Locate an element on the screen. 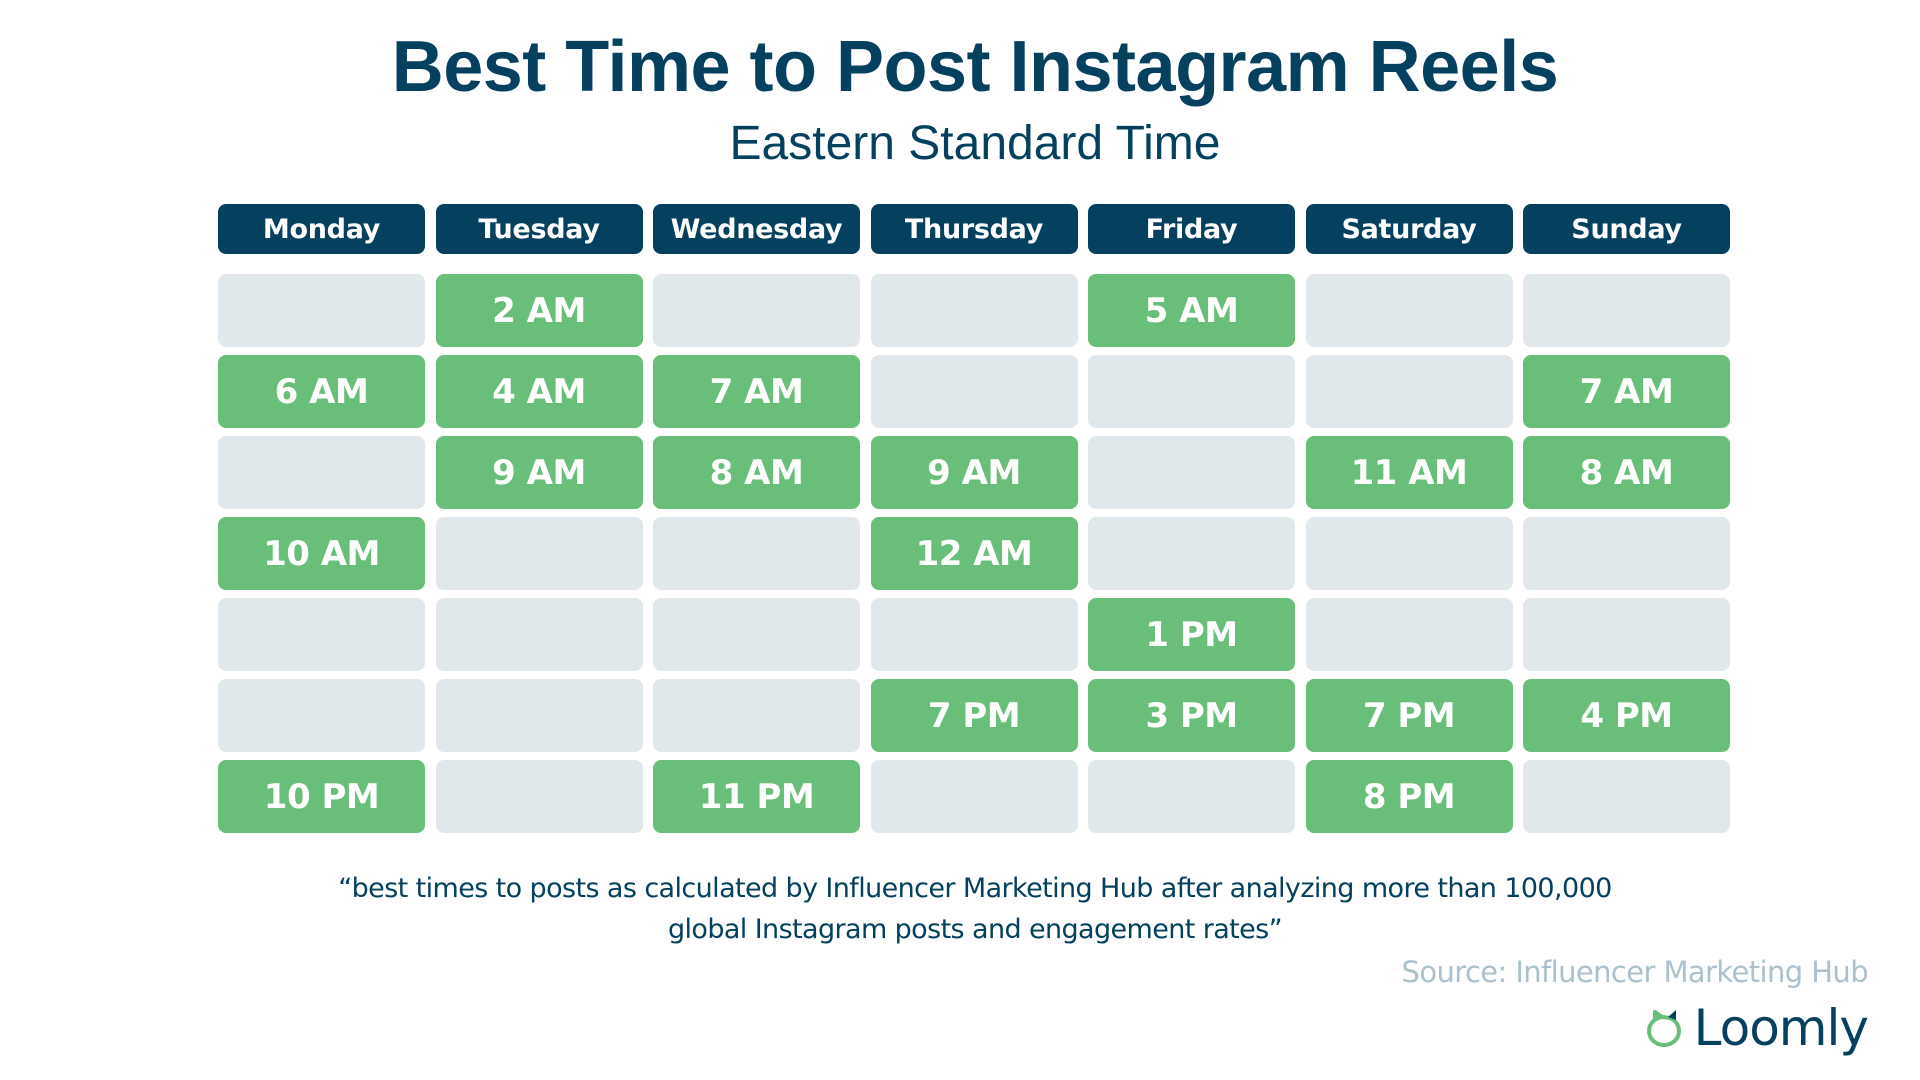  day-header-wednesday: Wednesday is located at coordinates (756, 229).